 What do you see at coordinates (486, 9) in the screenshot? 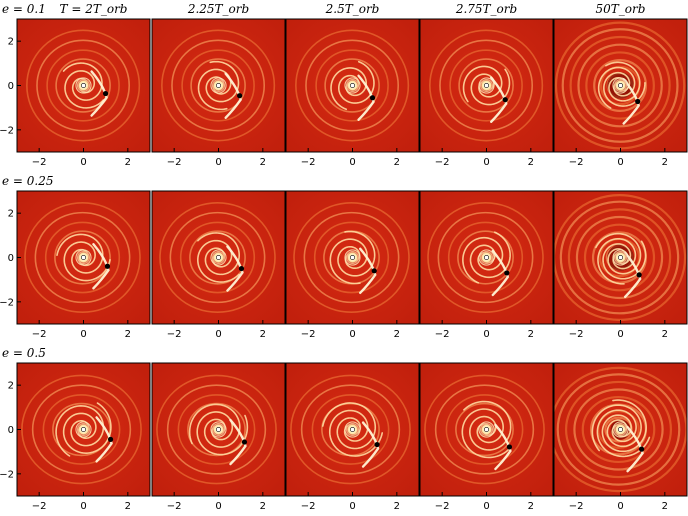
I see `column-label-4: 2.75T_orb` at bounding box center [486, 9].